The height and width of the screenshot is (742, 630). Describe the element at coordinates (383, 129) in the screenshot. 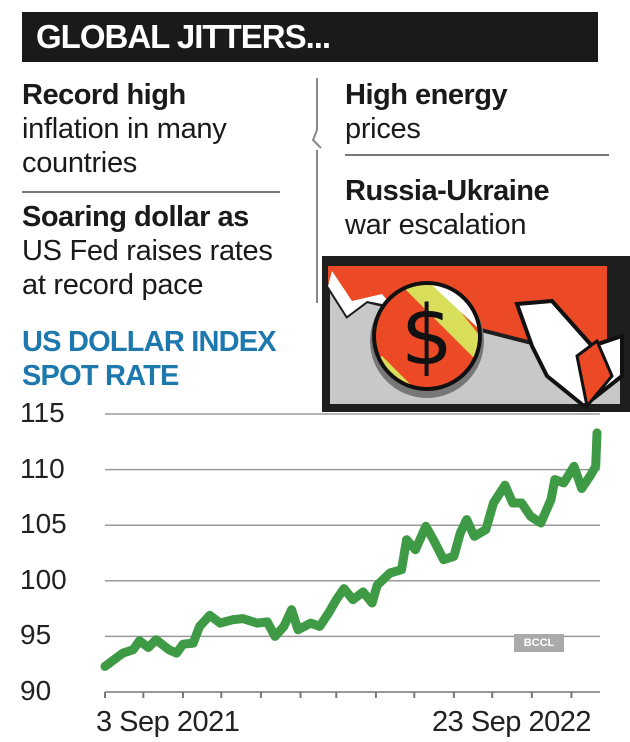

I see `point-text: prices` at that location.